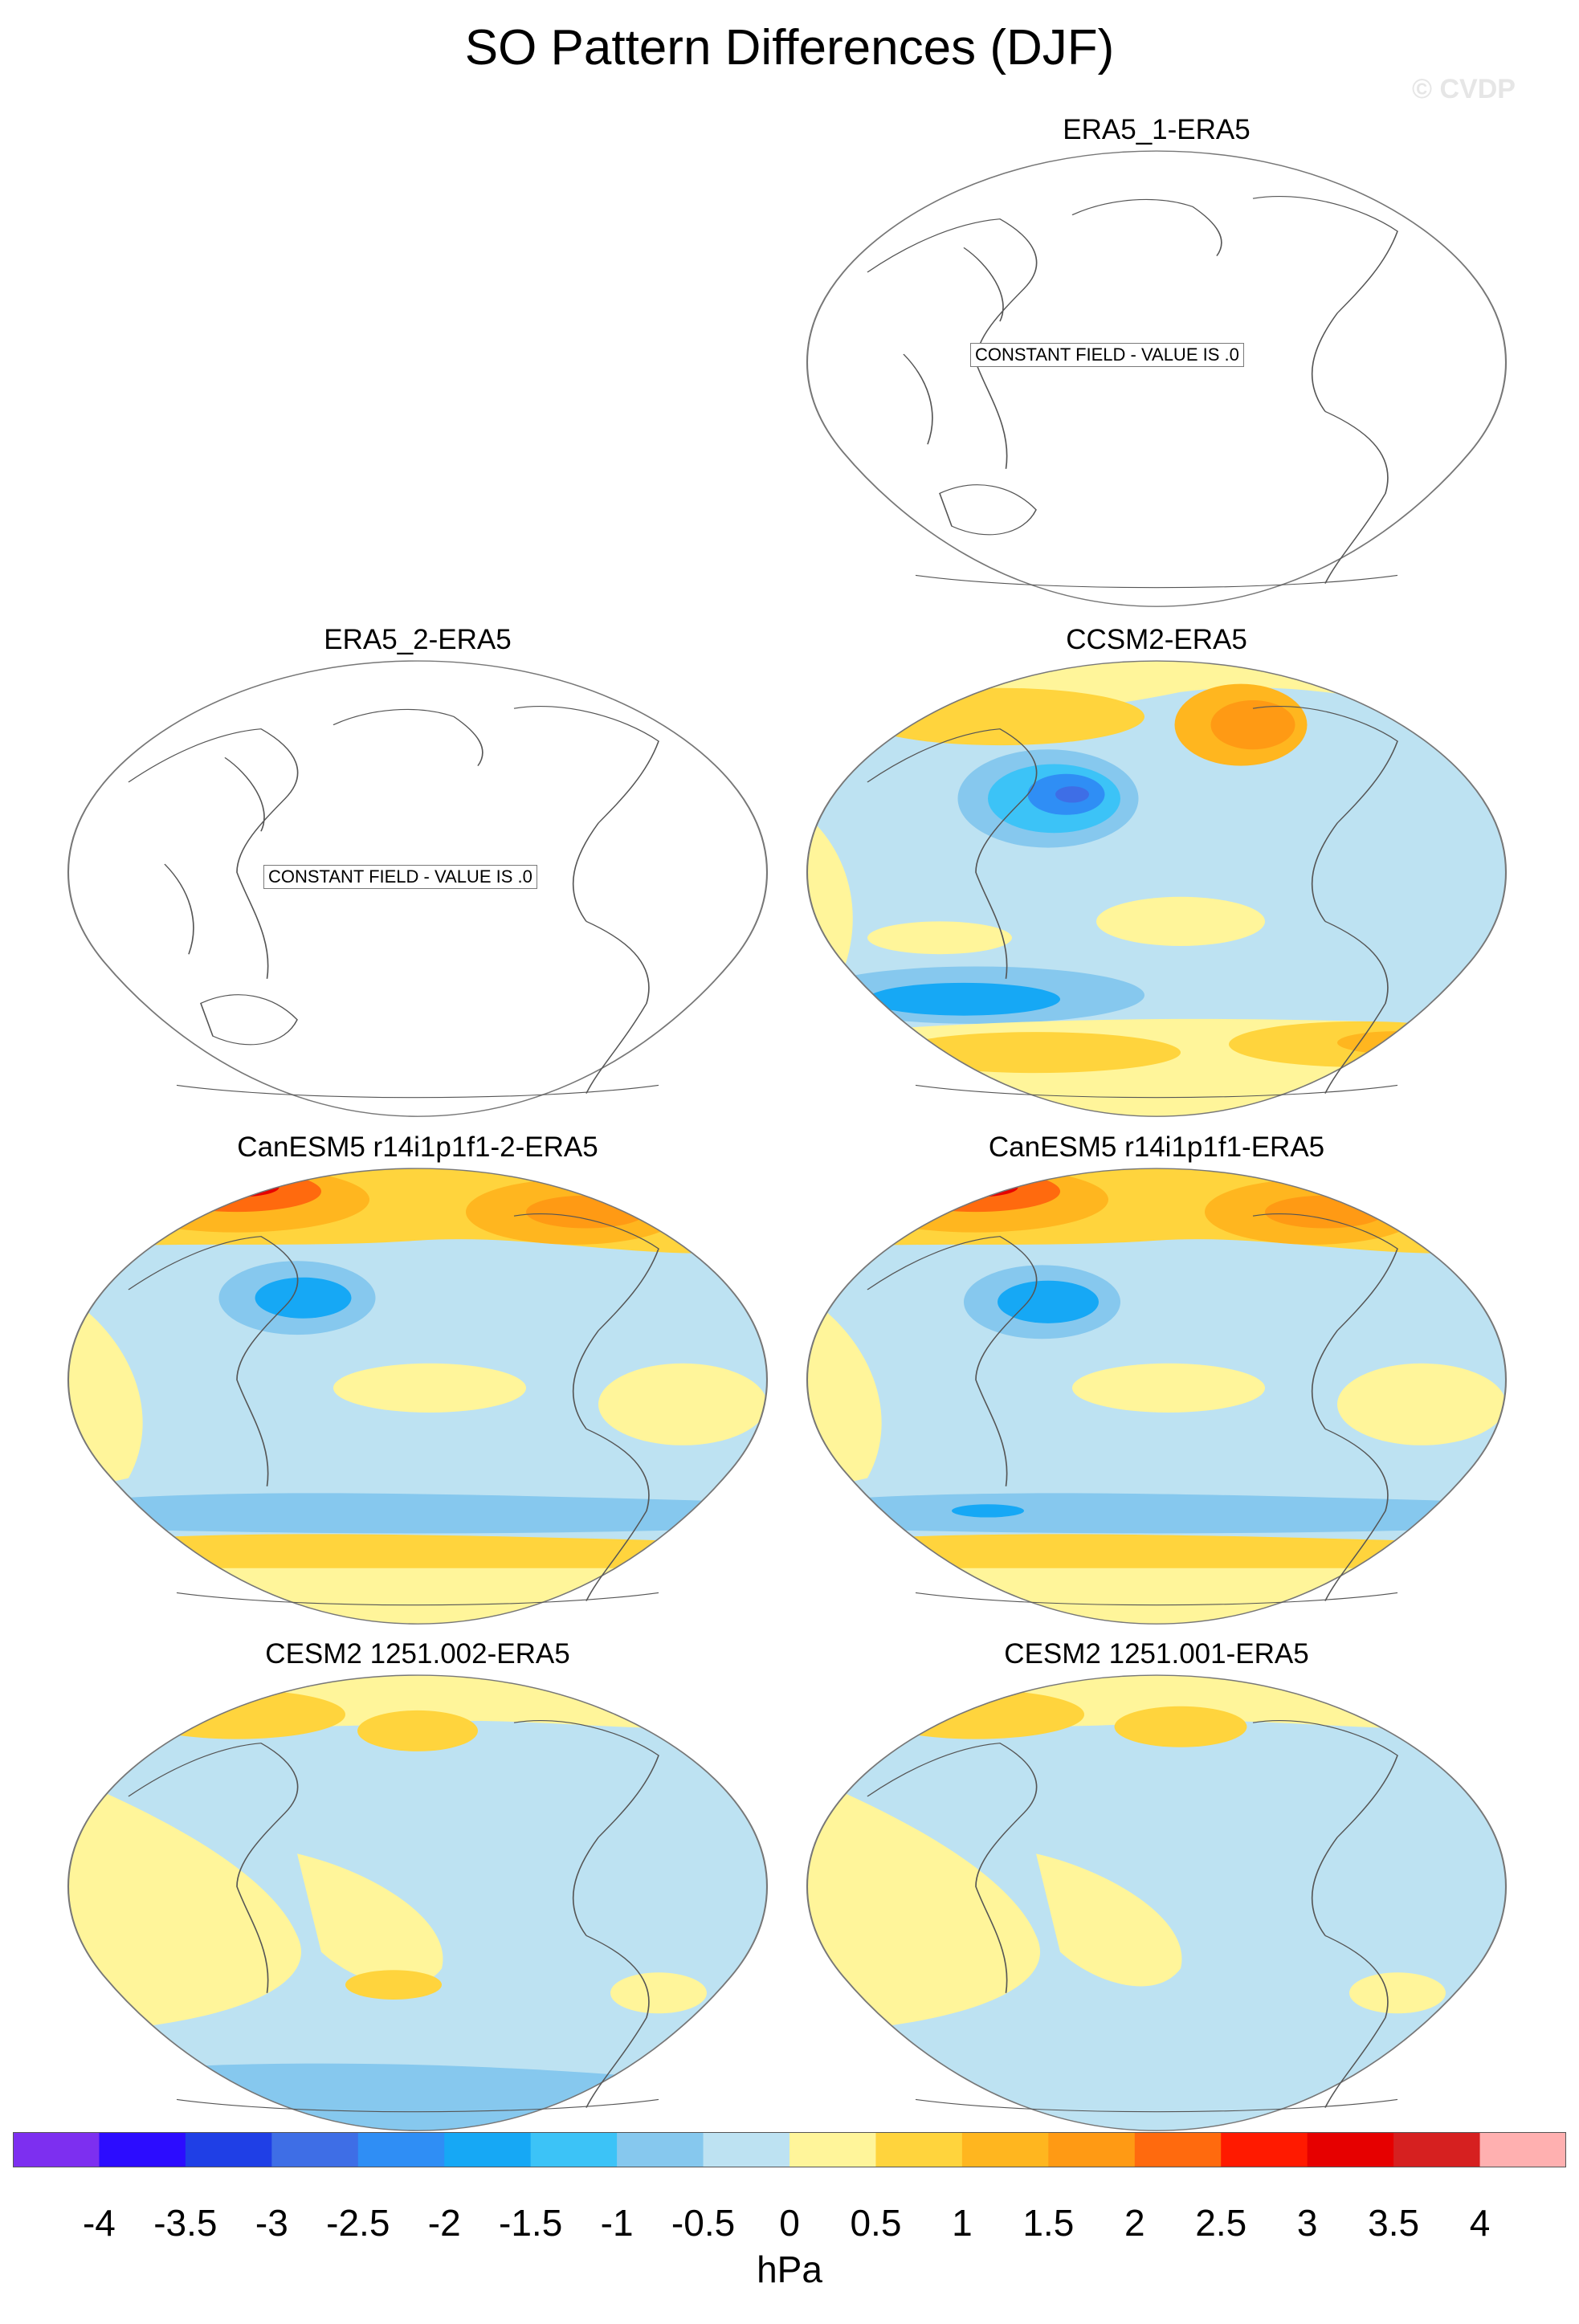  Describe the element at coordinates (962, 2223) in the screenshot. I see `colorbar-tick-label: 1` at that location.